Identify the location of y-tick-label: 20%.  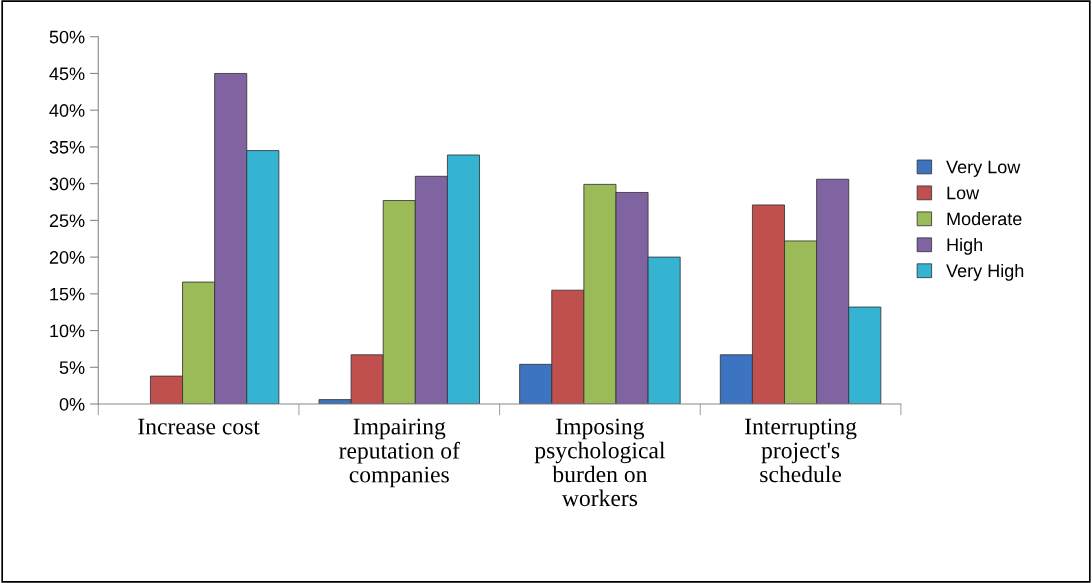
(67, 257).